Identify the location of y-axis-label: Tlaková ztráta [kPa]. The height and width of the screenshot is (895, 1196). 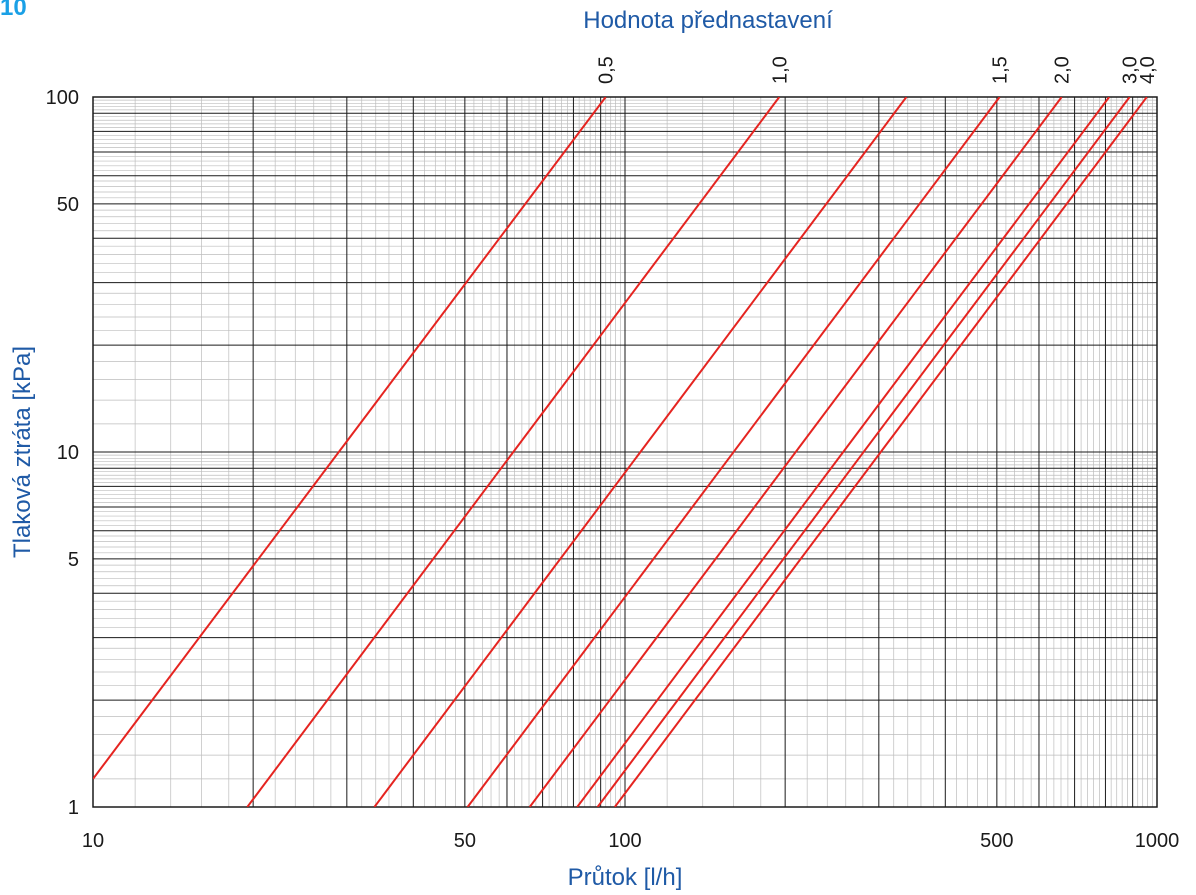
(22, 452).